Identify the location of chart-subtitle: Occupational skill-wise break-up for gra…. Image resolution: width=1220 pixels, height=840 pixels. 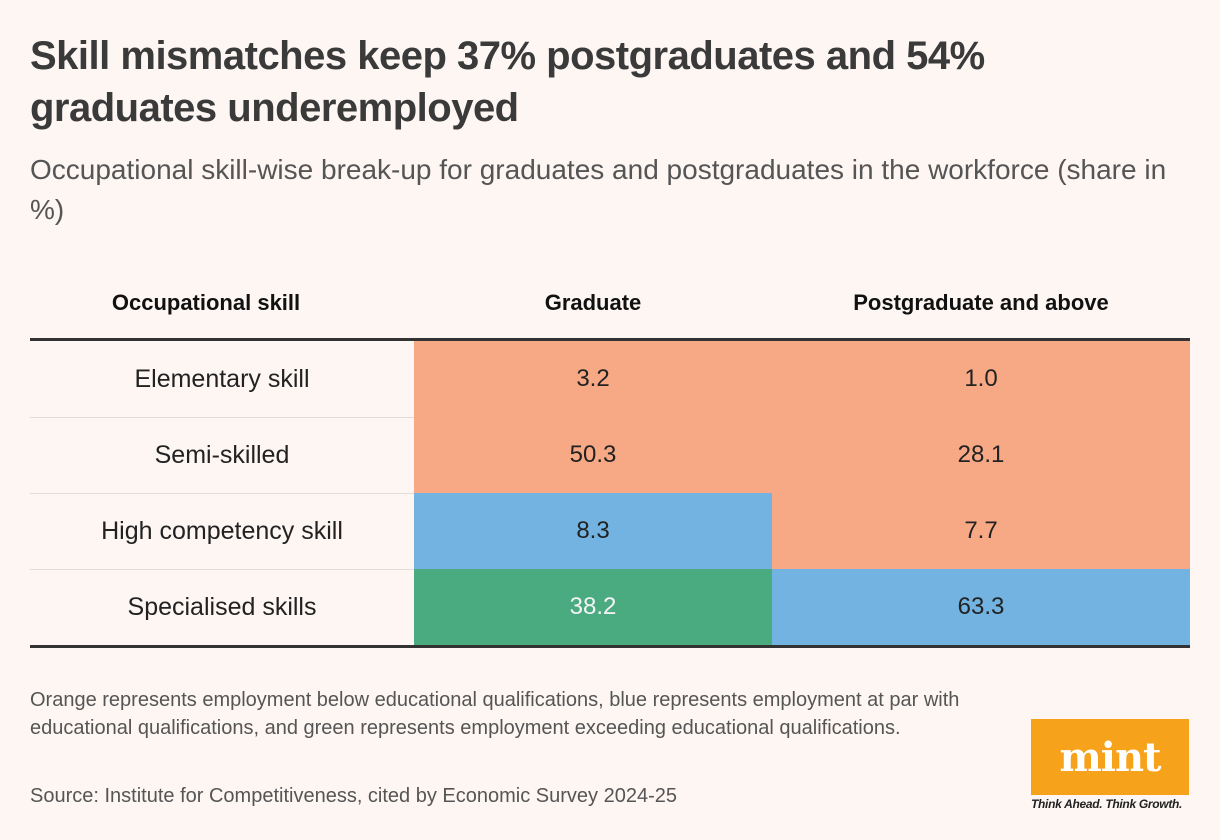
(598, 189).